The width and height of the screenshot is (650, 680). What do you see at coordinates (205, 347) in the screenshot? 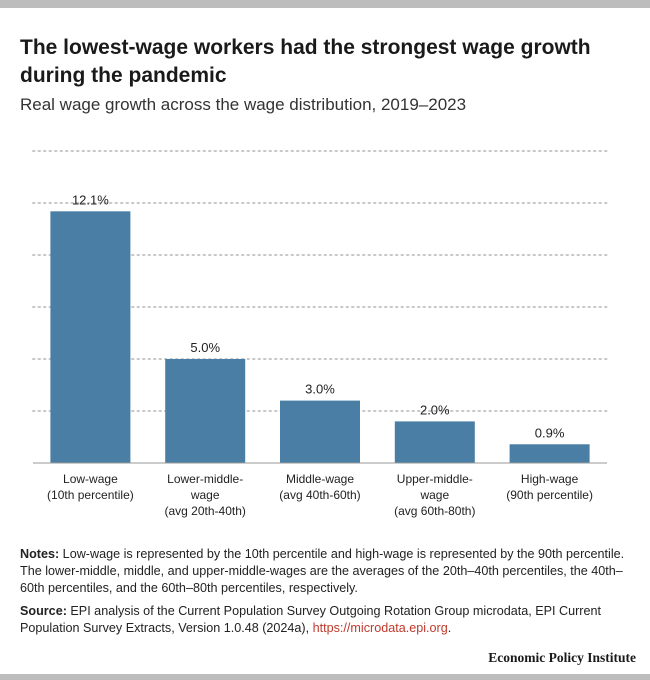
I see `bar-value-label: 5.0%` at bounding box center [205, 347].